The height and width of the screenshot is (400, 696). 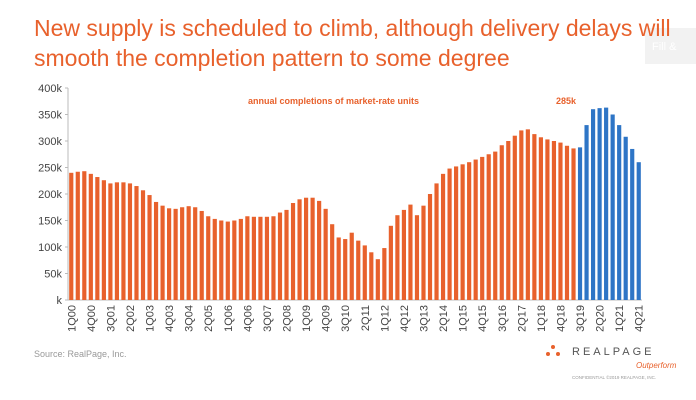 I want to click on x-tick-label: 4Q09, so click(x=327, y=318).